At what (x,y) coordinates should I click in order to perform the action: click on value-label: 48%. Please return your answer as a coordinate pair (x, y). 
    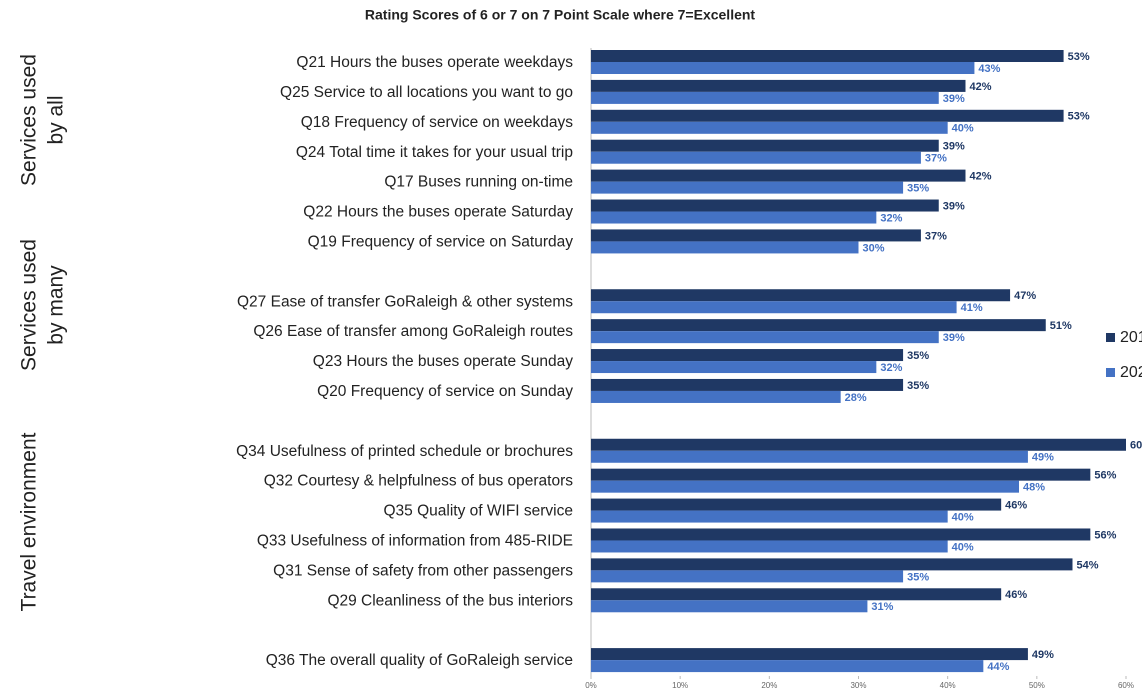
    Looking at the image, I should click on (1034, 488).